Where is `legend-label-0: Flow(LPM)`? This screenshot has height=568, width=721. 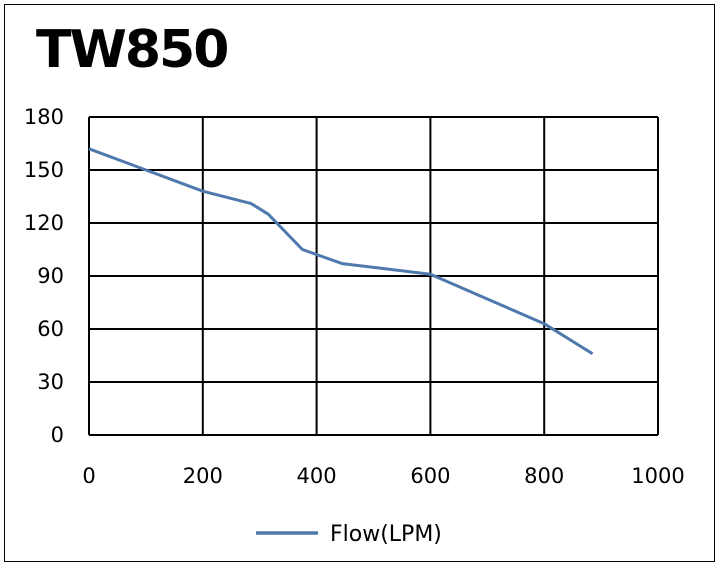
legend-label-0: Flow(LPM) is located at coordinates (386, 534).